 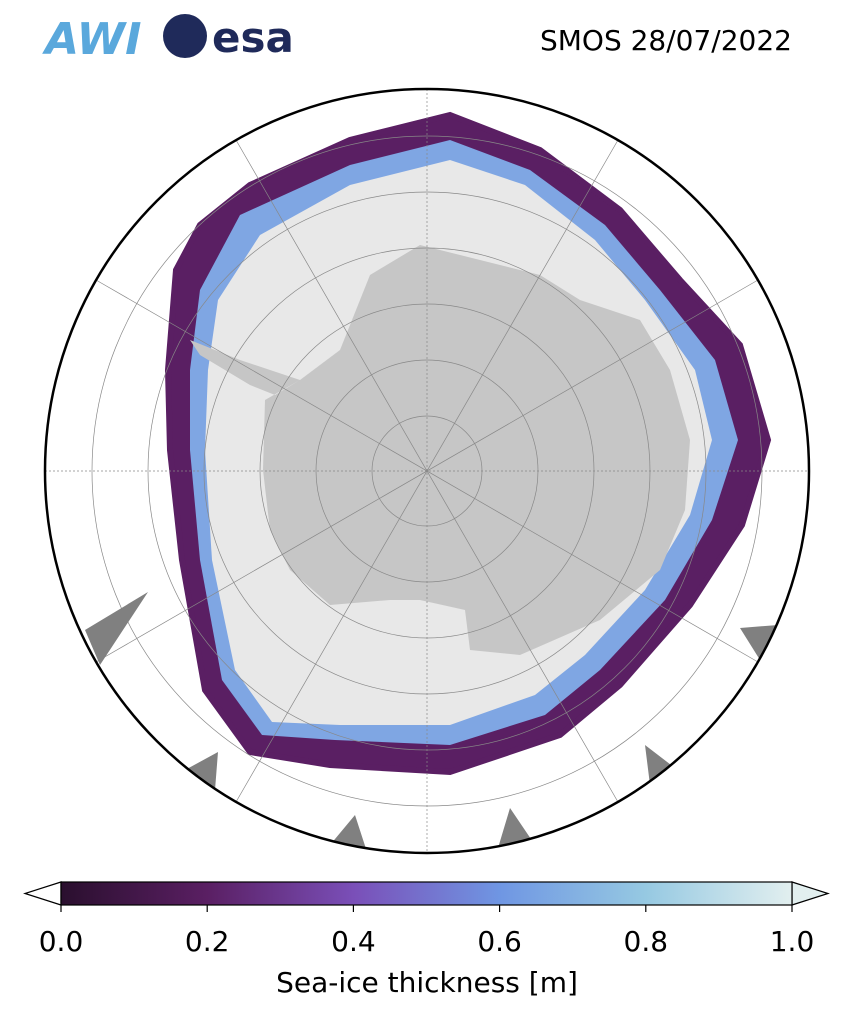 I want to click on colorbar-body, so click(x=426, y=893).